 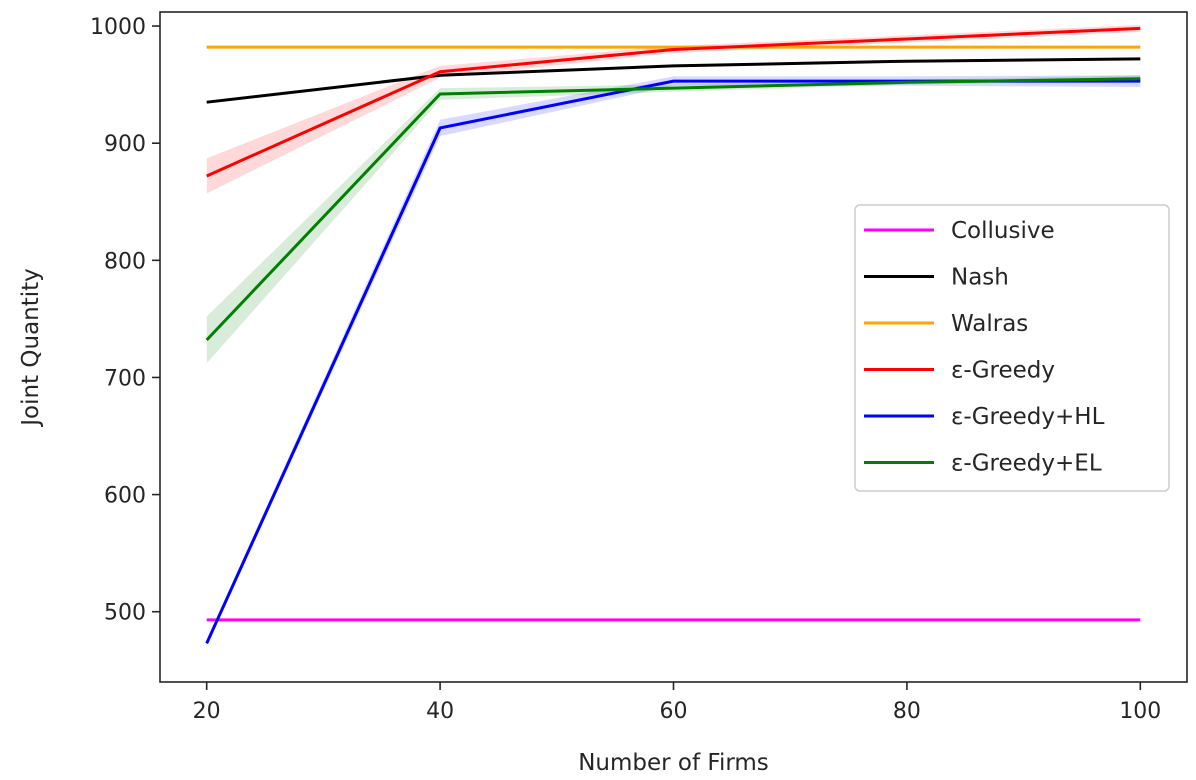 I want to click on legend-label: ε-Greedy, so click(x=1003, y=371).